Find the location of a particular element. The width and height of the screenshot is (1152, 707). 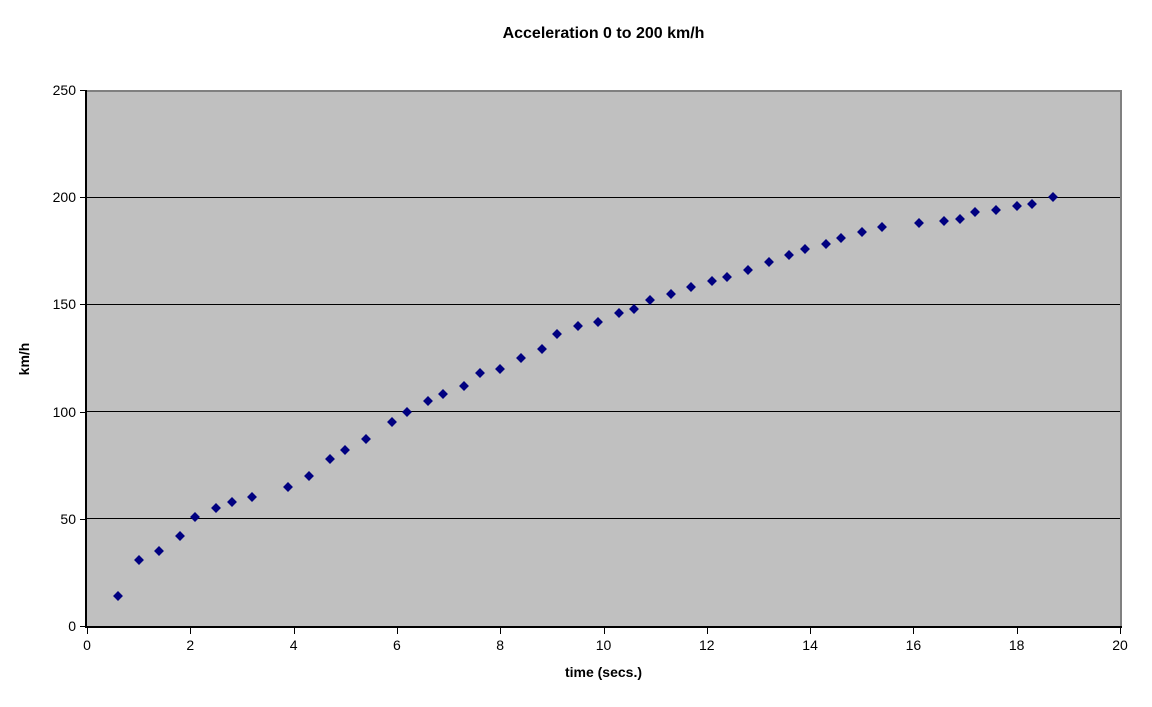

x-axis-tick-label: 0 is located at coordinates (87, 645).